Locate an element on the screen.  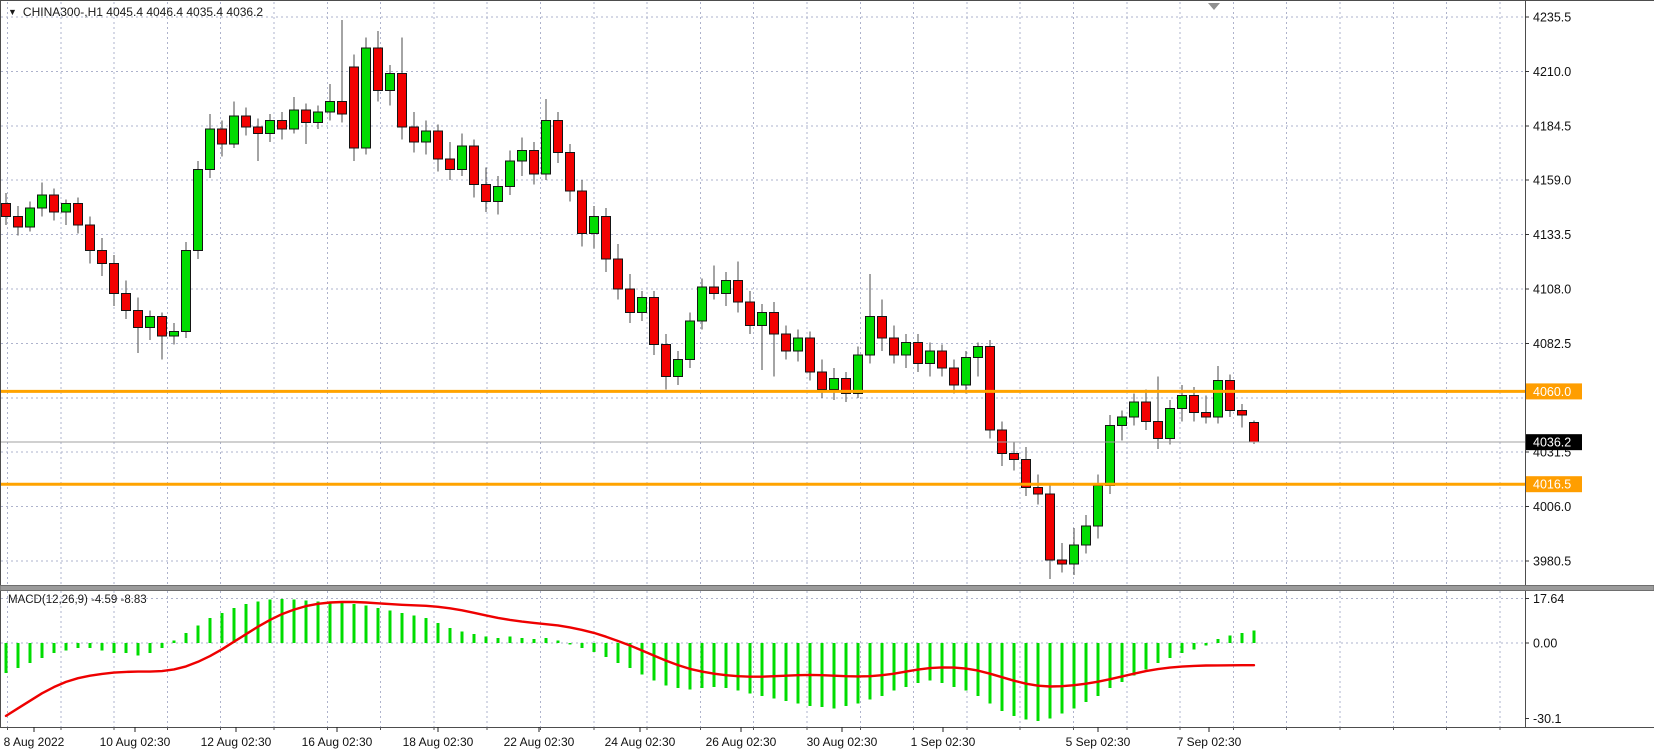
chart-shift-marker-icon is located at coordinates (1214, 6).